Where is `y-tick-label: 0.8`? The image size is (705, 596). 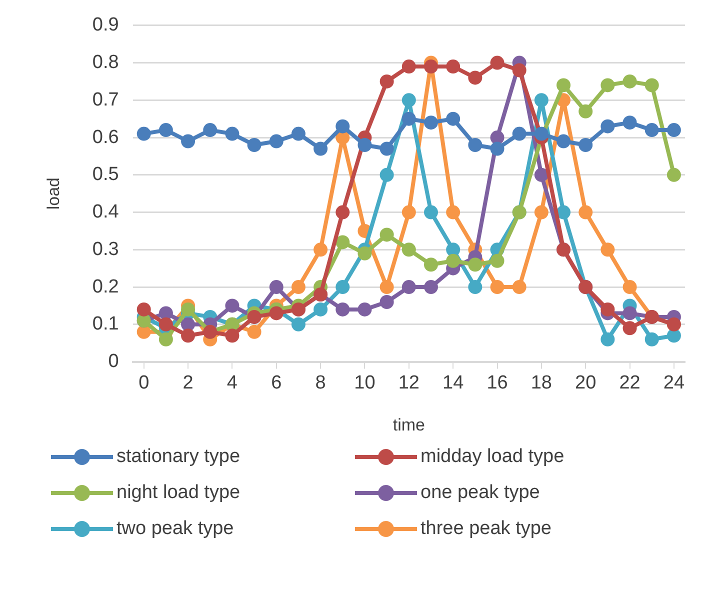
y-tick-label: 0.8 is located at coordinates (105, 63).